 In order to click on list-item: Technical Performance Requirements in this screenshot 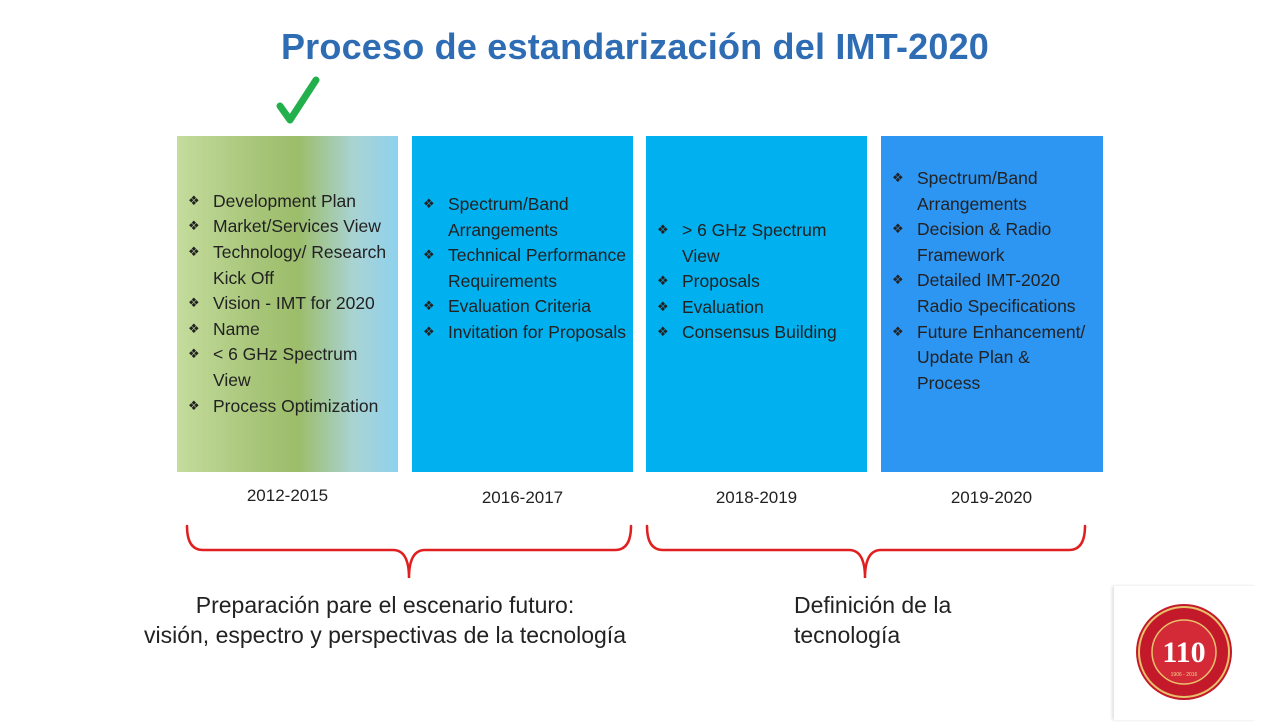, I will do `click(524, 268)`.